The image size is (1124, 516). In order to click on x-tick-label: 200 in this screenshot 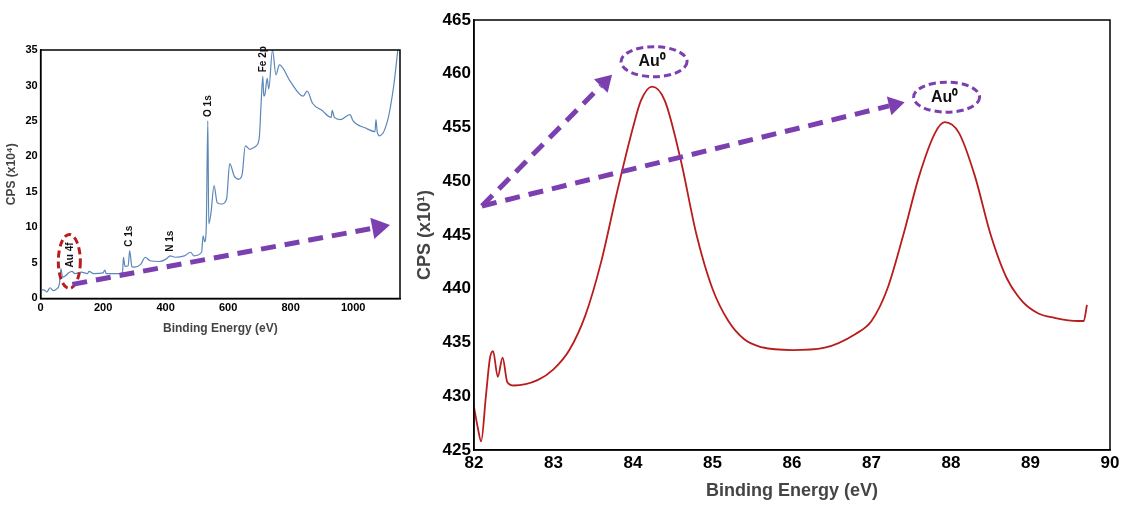, I will do `click(103, 307)`.